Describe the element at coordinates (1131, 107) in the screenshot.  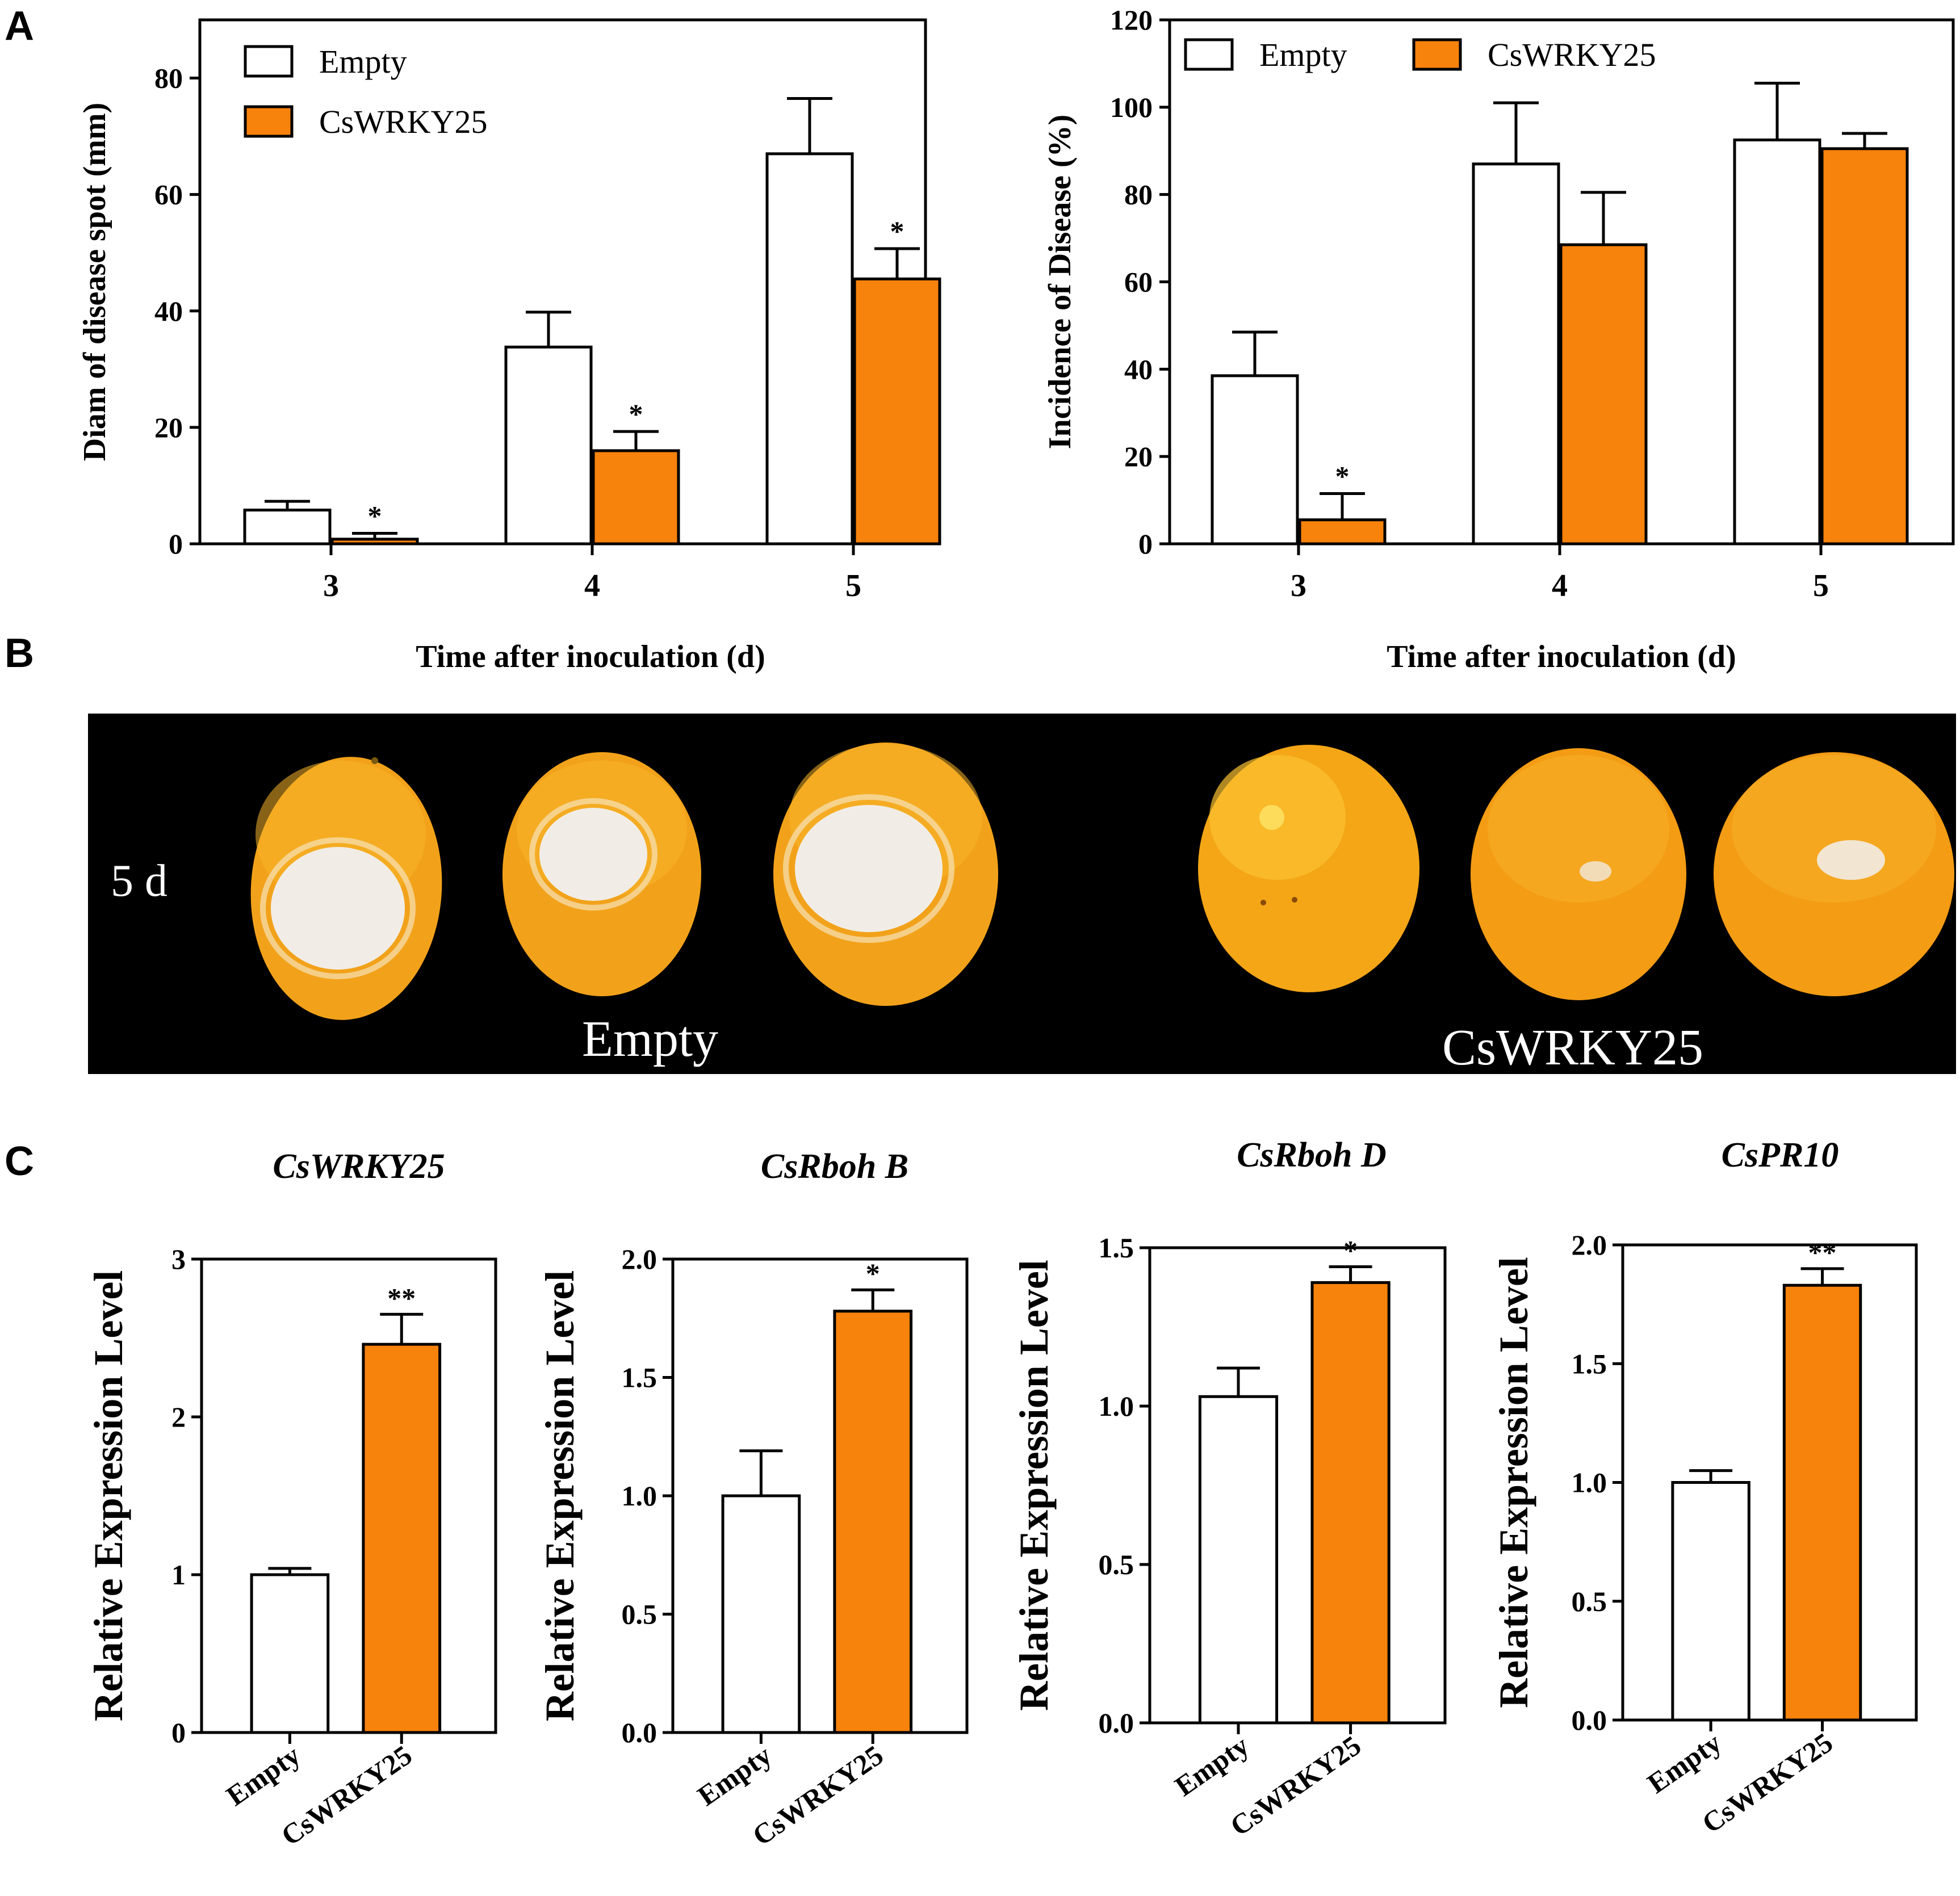
I see `y-tick-label: 100` at that location.